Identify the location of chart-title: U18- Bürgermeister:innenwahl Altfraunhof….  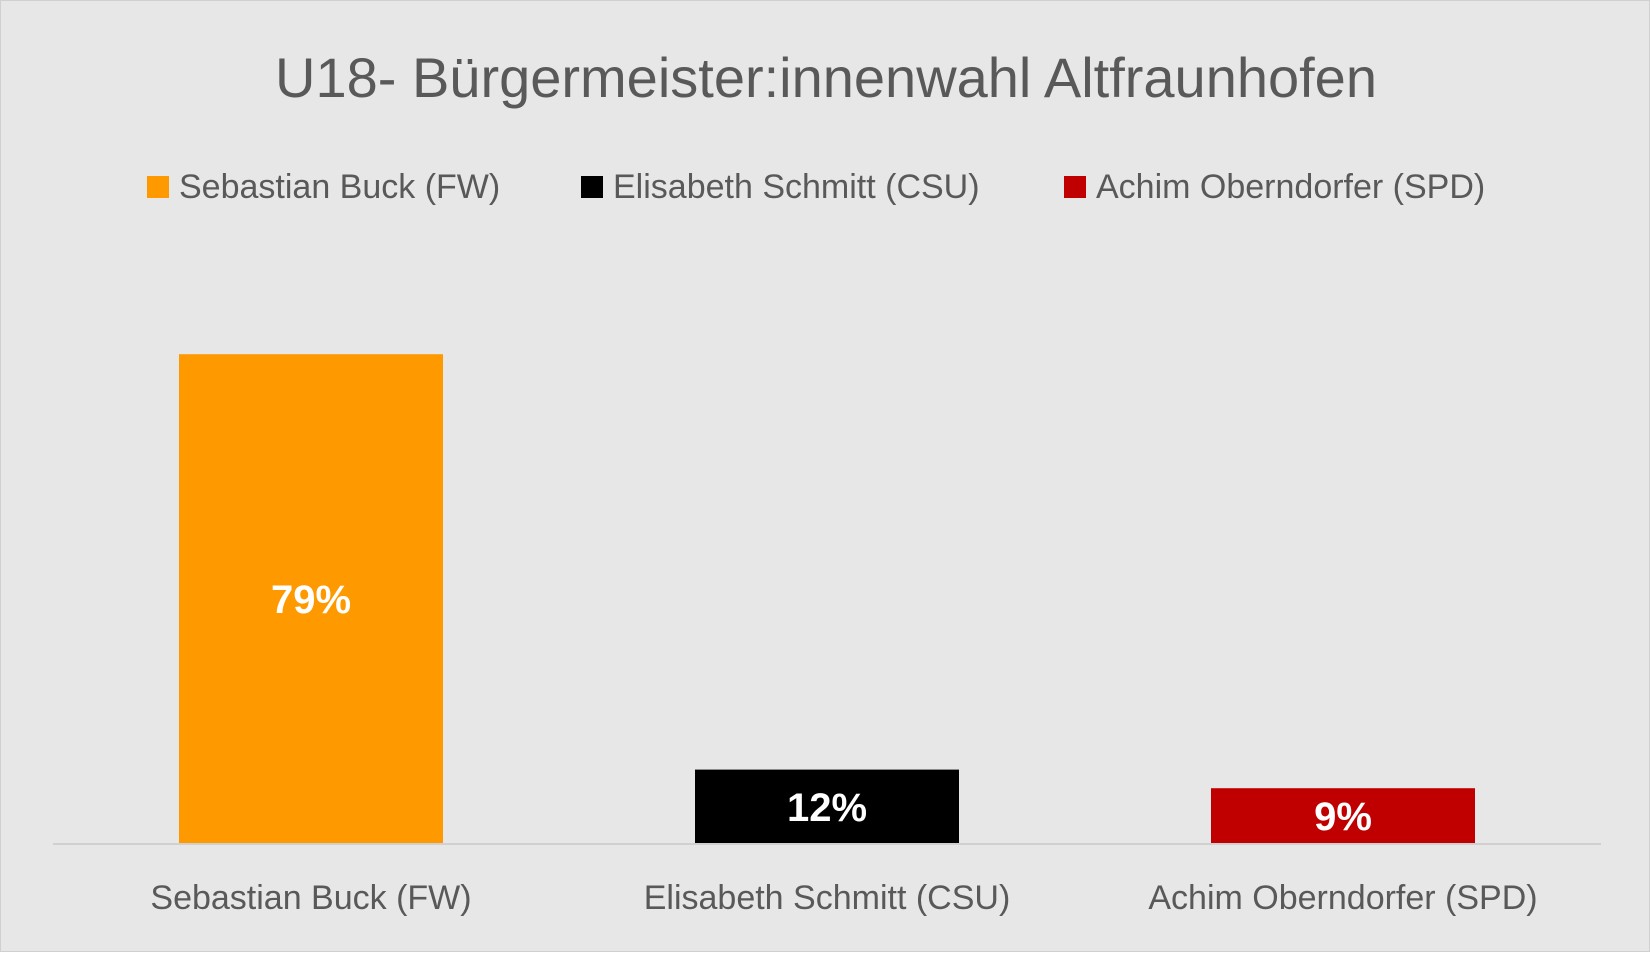
(826, 77).